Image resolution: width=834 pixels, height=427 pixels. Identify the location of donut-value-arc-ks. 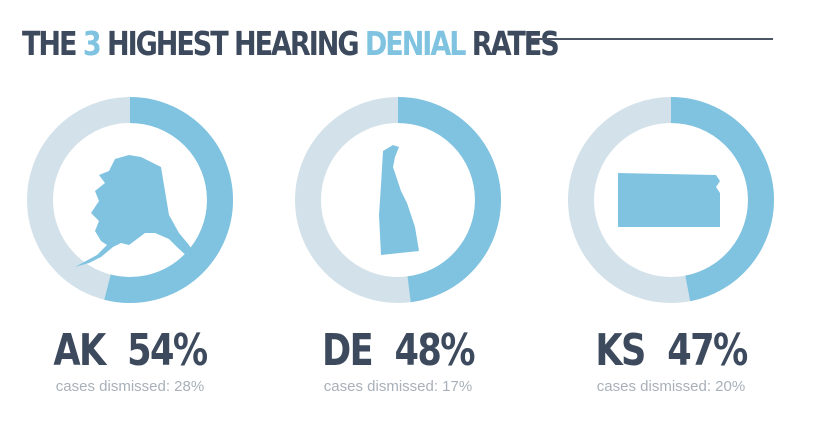
(671, 200).